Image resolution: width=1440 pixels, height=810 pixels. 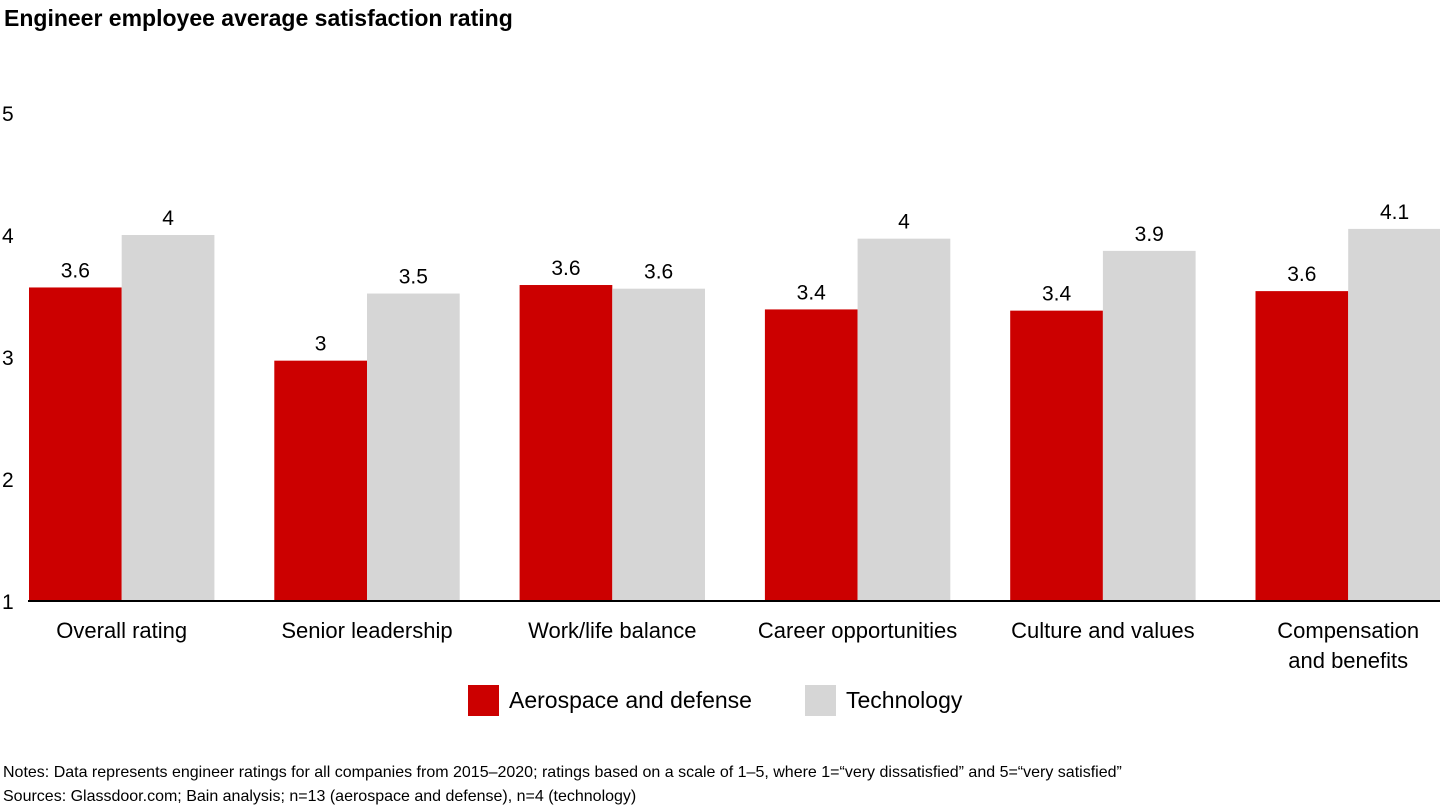 I want to click on legend-swatch-aerospace, so click(x=483, y=700).